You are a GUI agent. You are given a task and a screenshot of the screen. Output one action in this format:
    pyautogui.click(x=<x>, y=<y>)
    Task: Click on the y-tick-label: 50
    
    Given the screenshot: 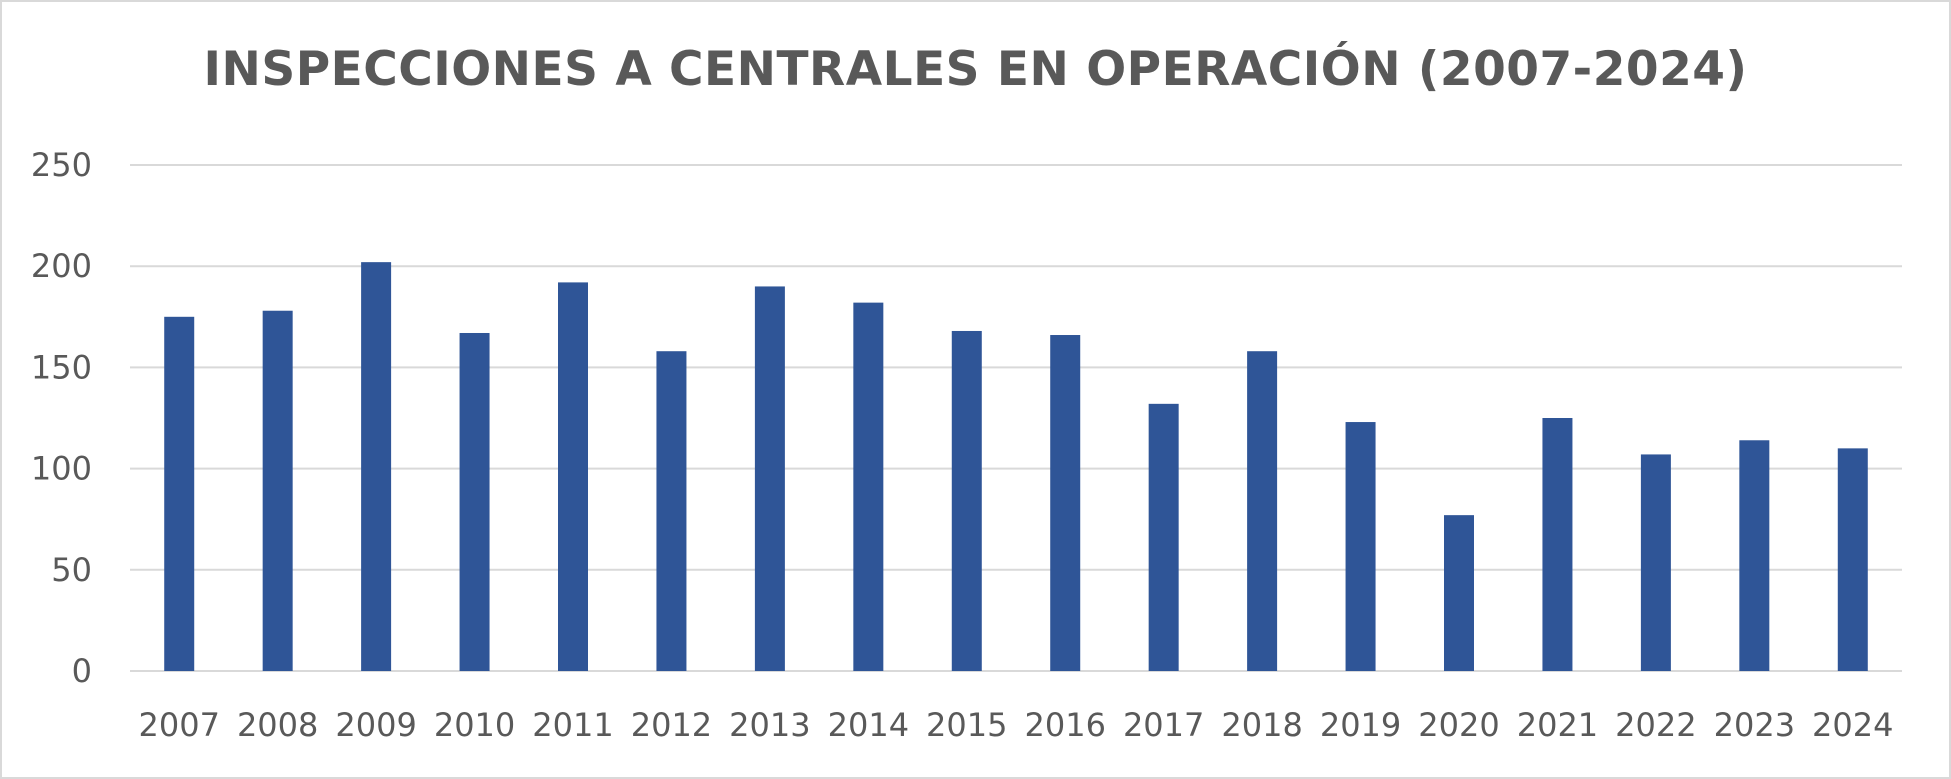 What is the action you would take?
    pyautogui.click(x=71, y=570)
    